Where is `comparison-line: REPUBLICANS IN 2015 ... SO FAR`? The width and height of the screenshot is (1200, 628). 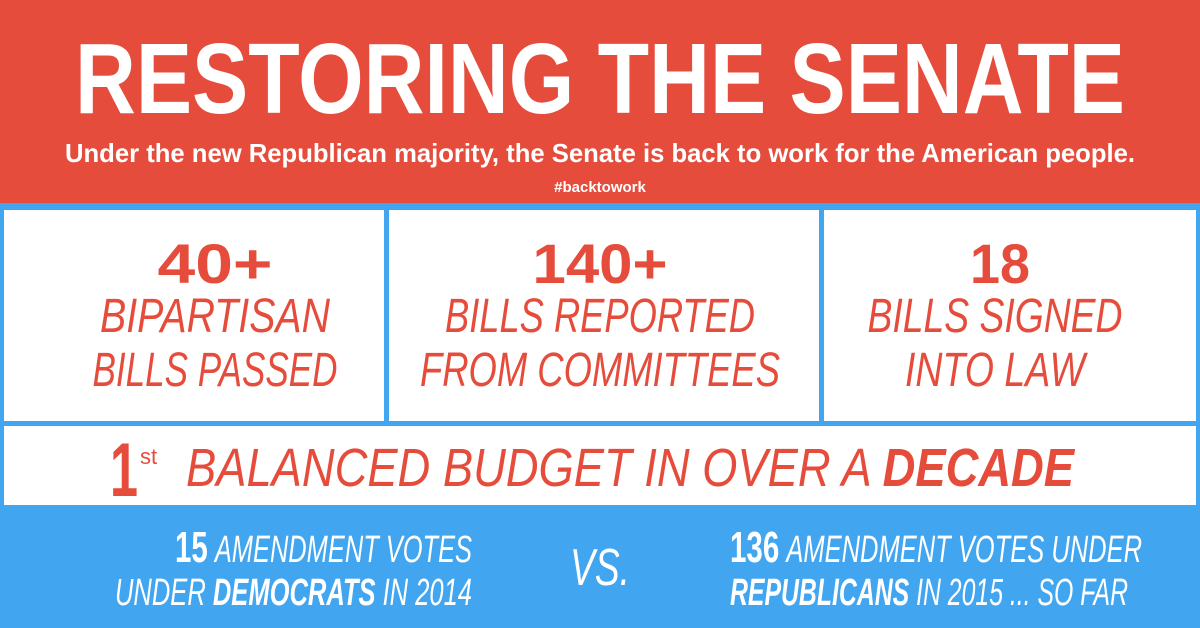
comparison-line: REPUBLICANS IN 2015 ... SO FAR is located at coordinates (929, 593).